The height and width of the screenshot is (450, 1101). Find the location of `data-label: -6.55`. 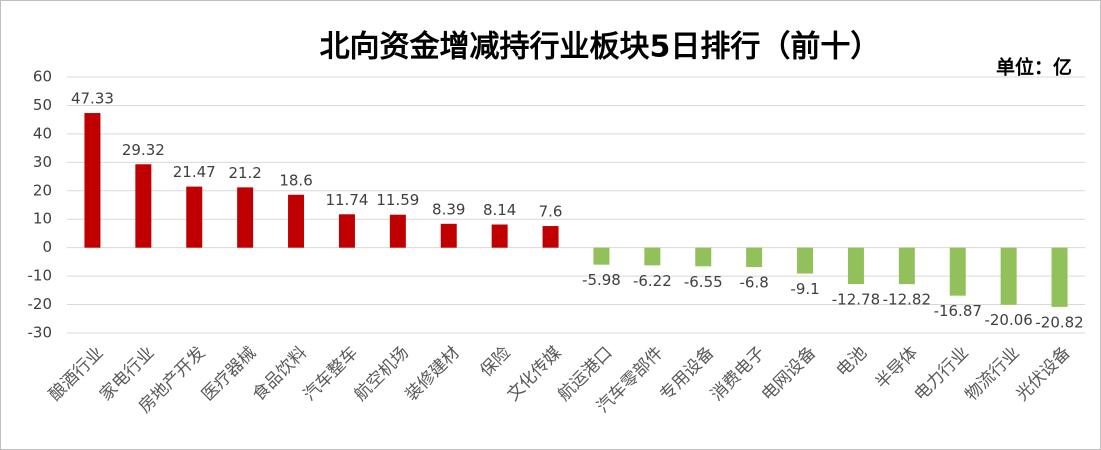

data-label: -6.55 is located at coordinates (703, 282).